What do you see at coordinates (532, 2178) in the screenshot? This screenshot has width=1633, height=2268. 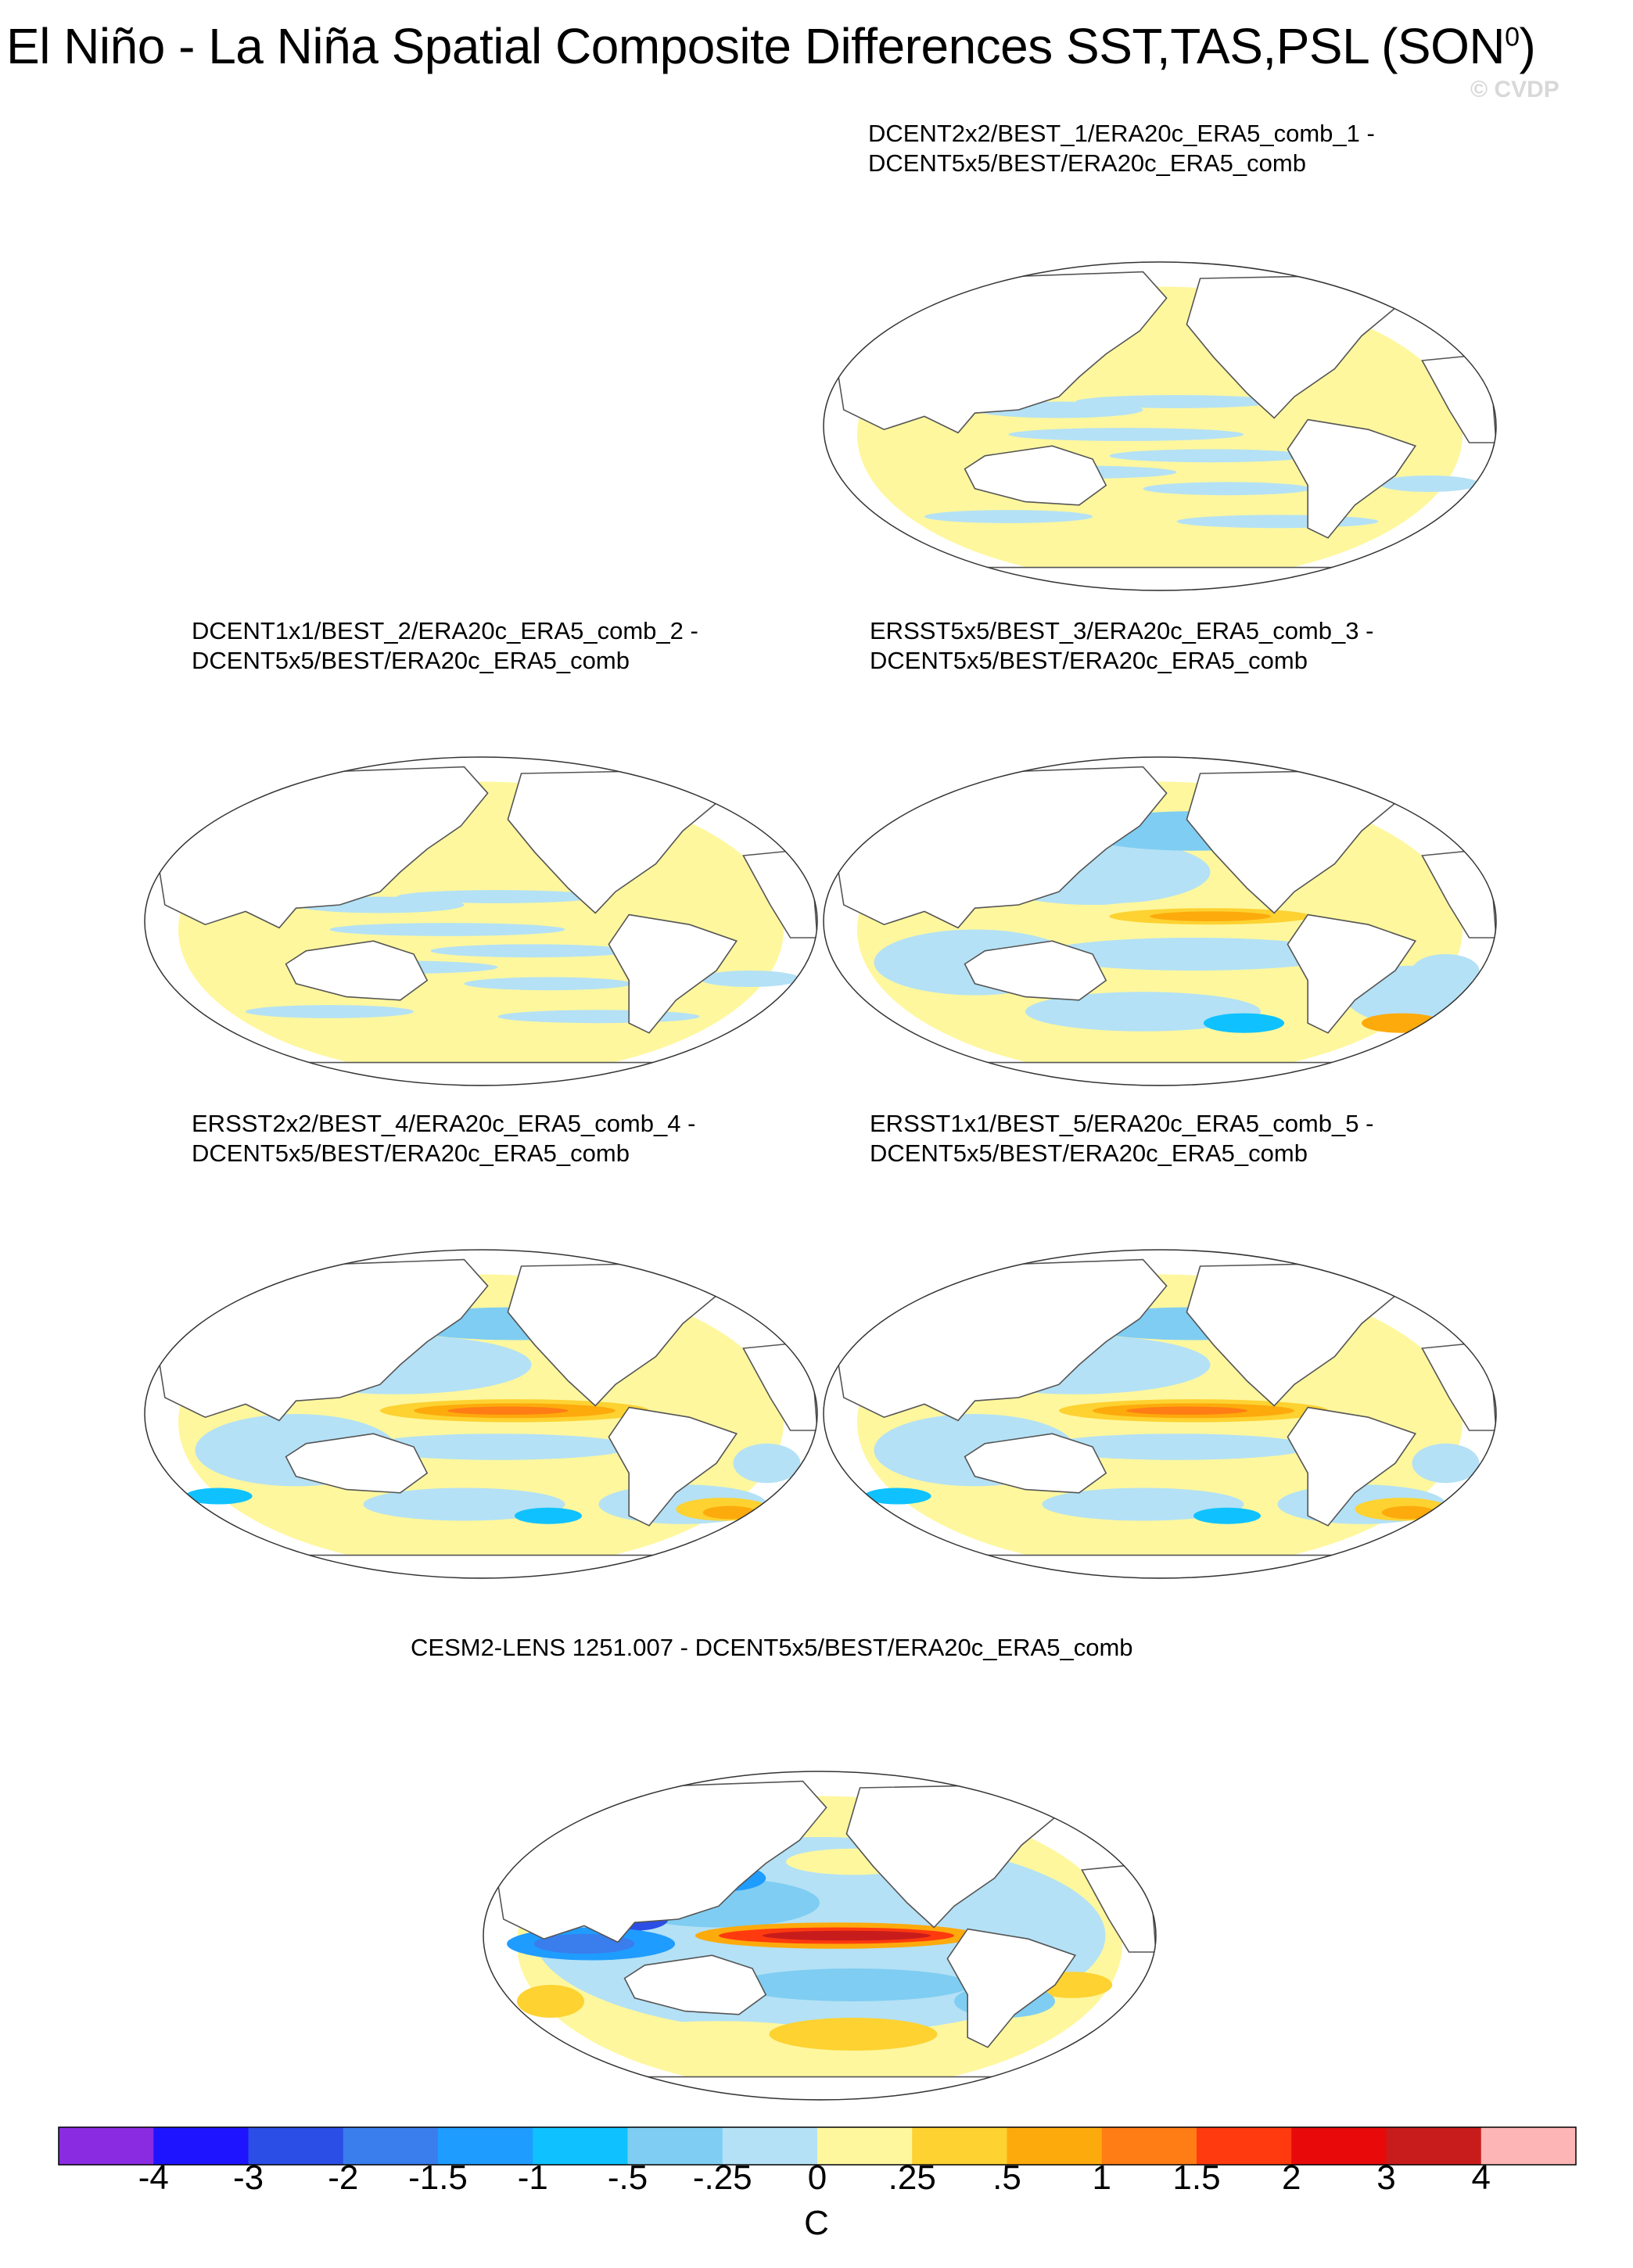 I see `colorbar-tick-label: -1` at bounding box center [532, 2178].